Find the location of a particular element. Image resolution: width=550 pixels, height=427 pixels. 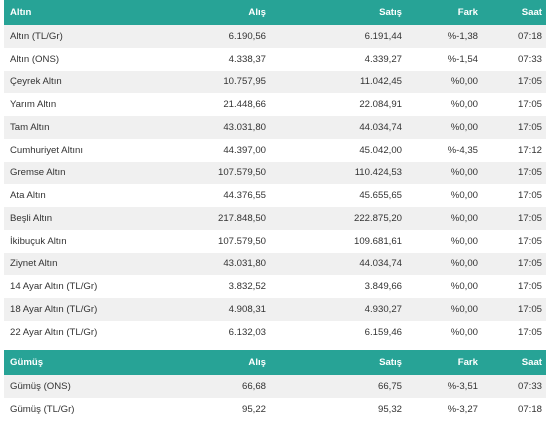

cell-sell: 95,32 is located at coordinates (334, 409).